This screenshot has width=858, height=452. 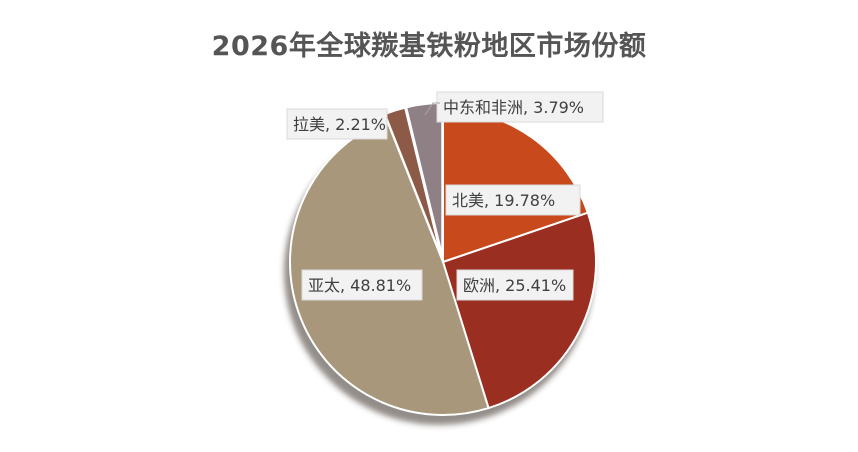 I want to click on data-label-4: 中东和非洲, 3.79%, so click(x=520, y=107).